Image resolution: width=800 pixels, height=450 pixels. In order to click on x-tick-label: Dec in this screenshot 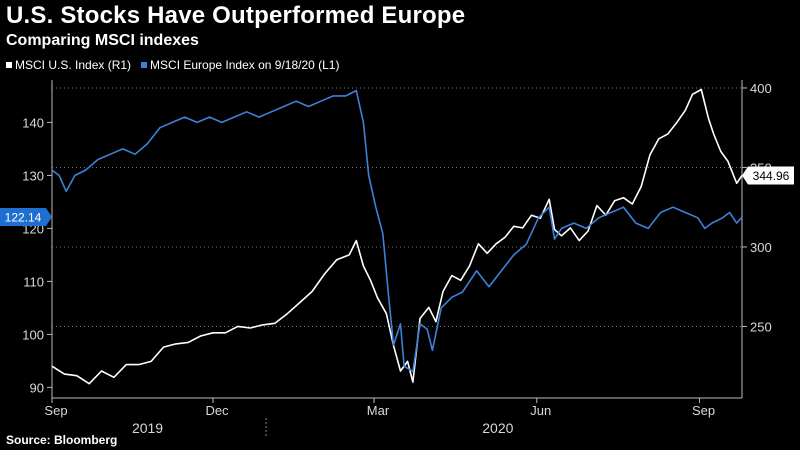, I will do `click(217, 410)`.